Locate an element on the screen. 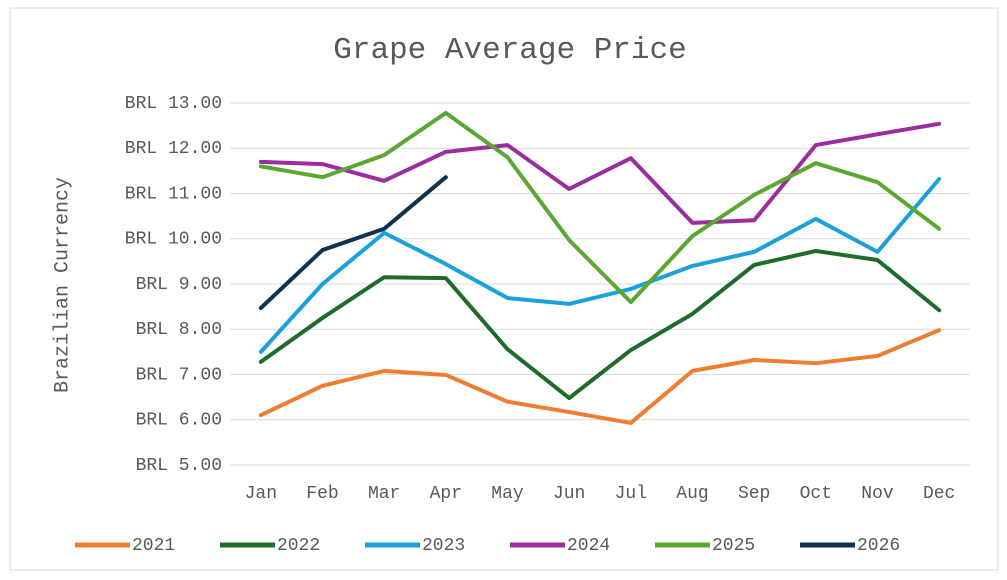 This screenshot has height=580, width=1007. y-tick-label: BRL 11.00 is located at coordinates (173, 194).